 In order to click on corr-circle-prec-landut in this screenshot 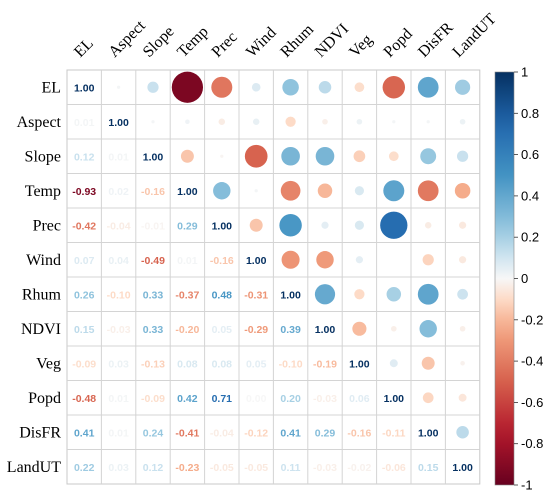, I will do `click(462, 225)`.